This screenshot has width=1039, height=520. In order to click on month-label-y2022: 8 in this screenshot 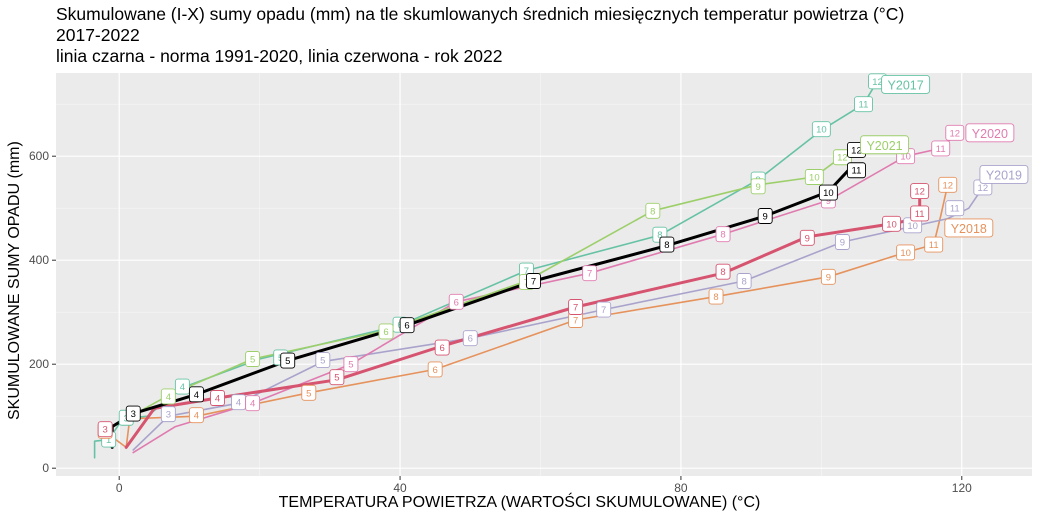, I will do `click(722, 272)`.